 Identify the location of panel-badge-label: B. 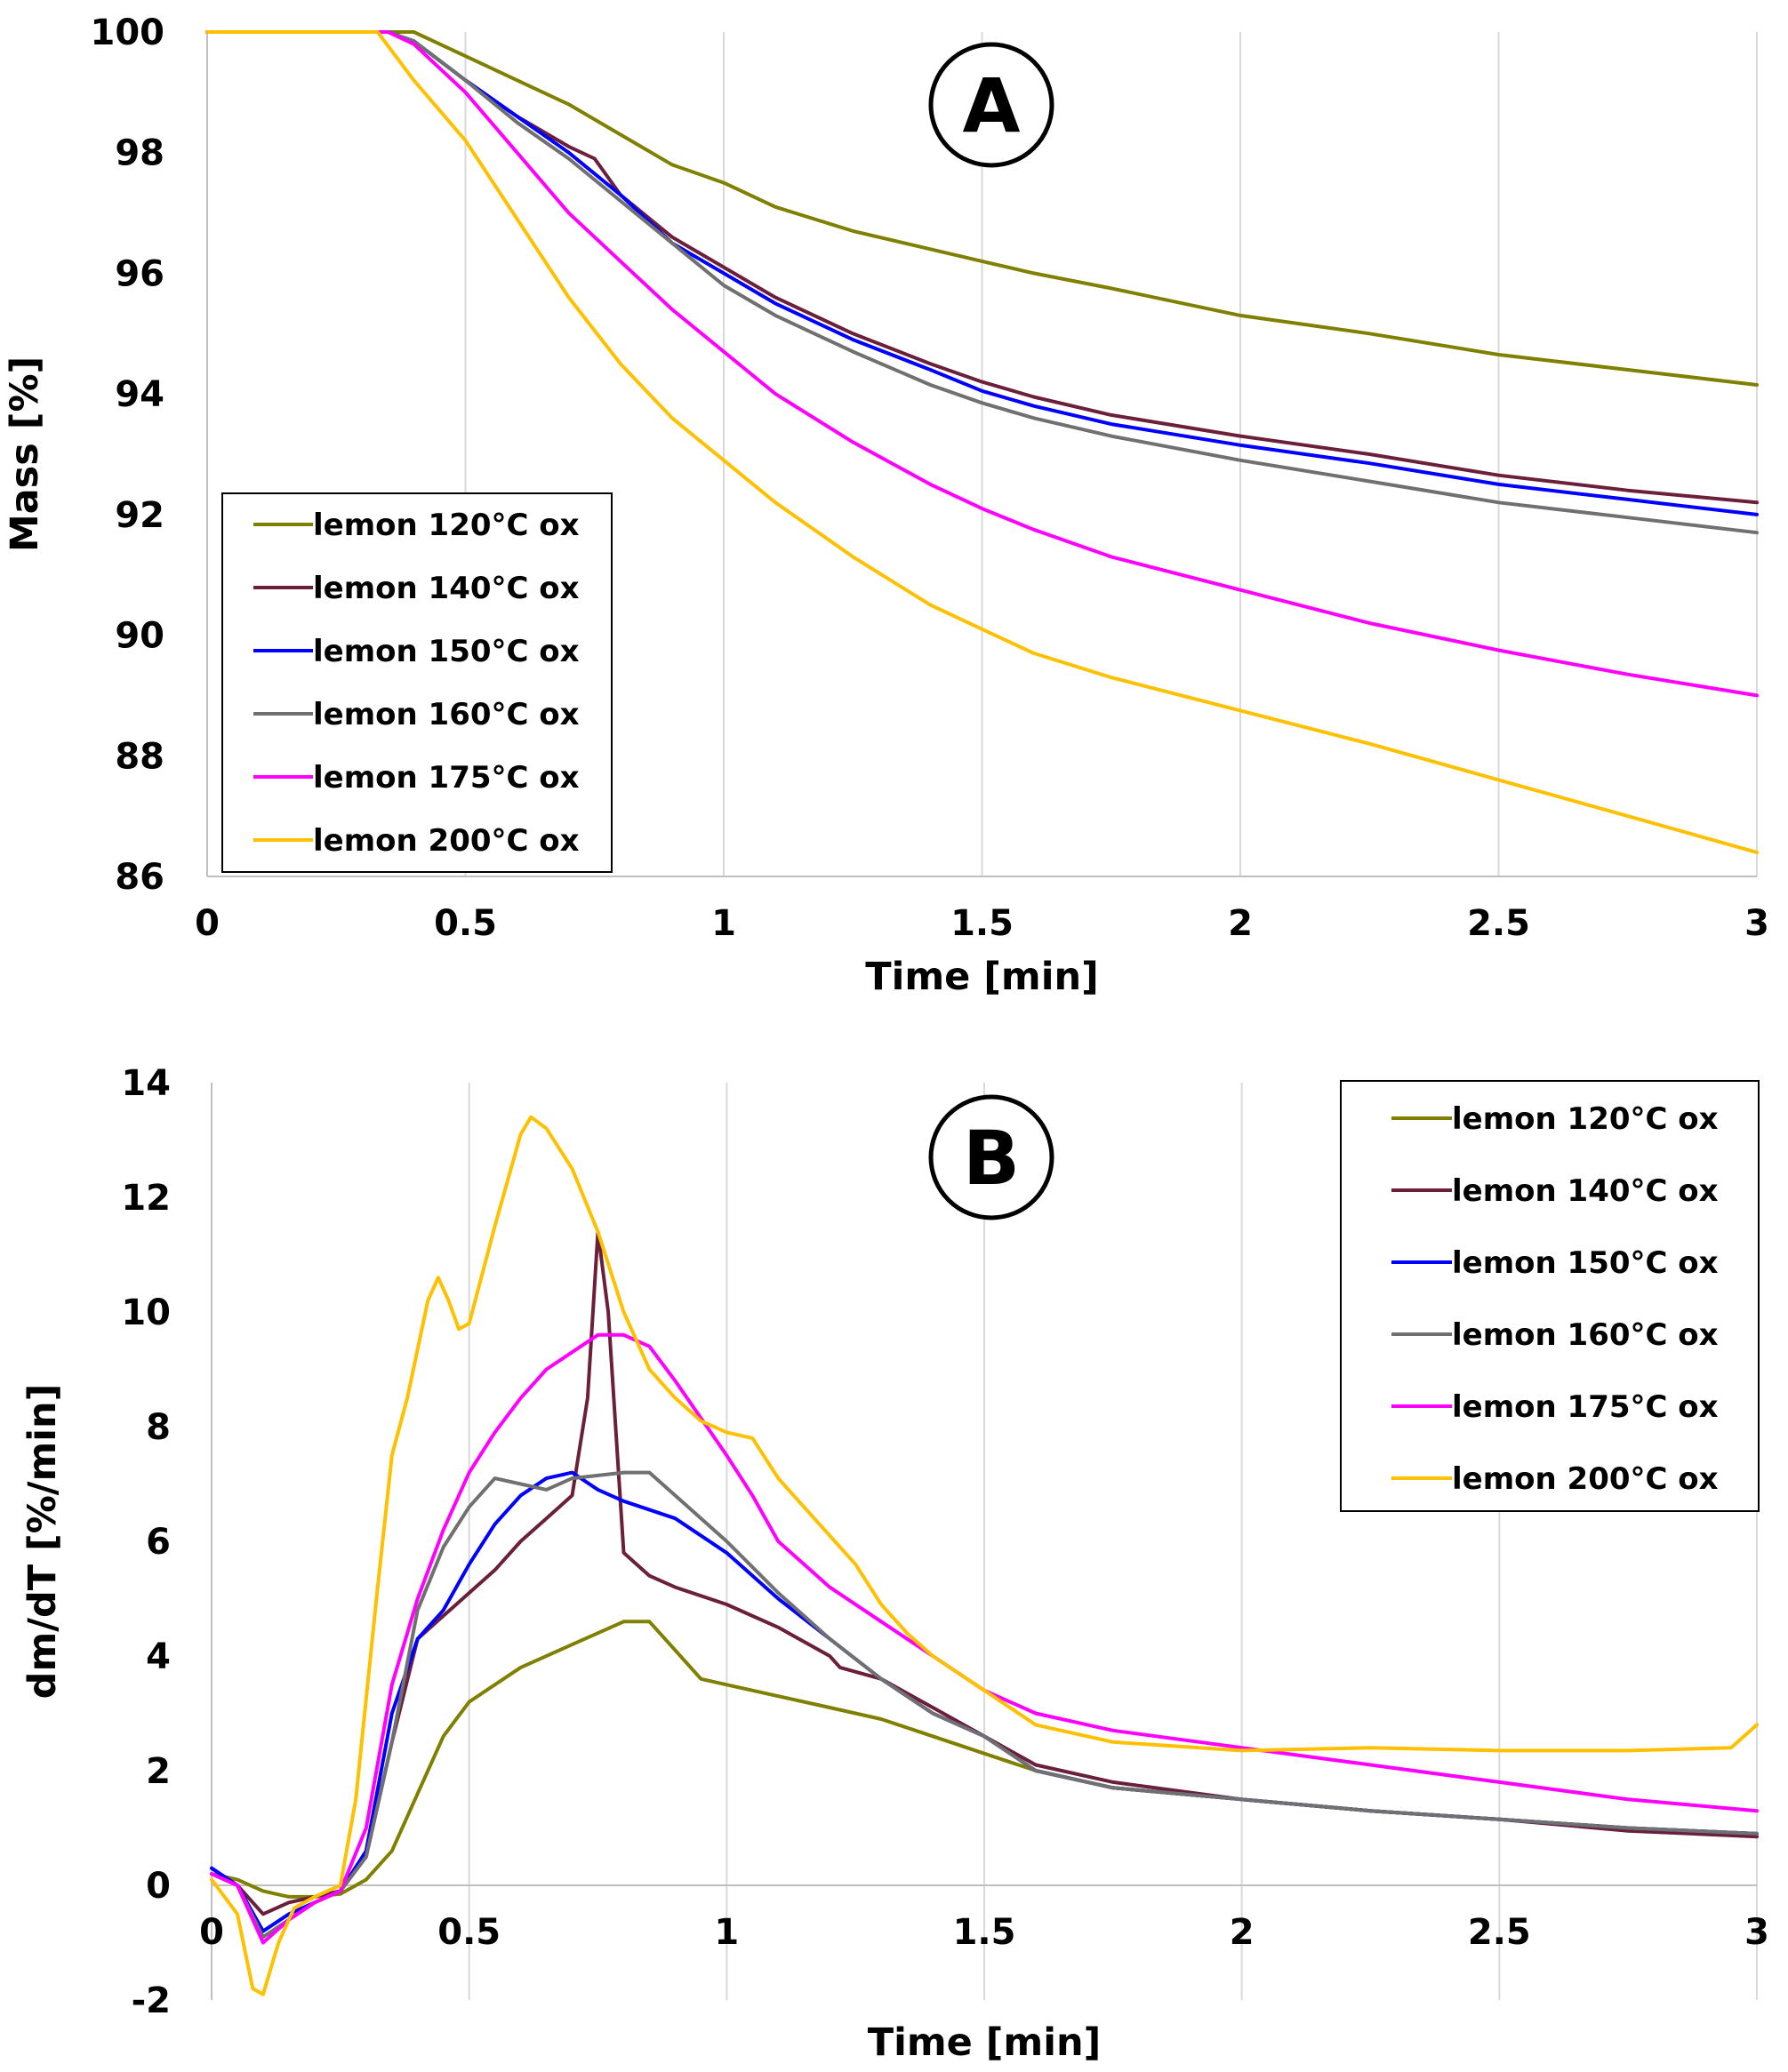
(992, 1158).